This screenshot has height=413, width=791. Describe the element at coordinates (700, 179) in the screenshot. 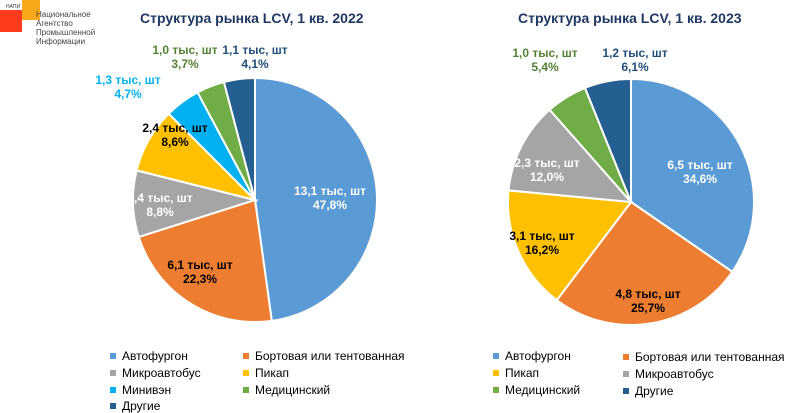

I see `percent-label: 34,6%` at that location.